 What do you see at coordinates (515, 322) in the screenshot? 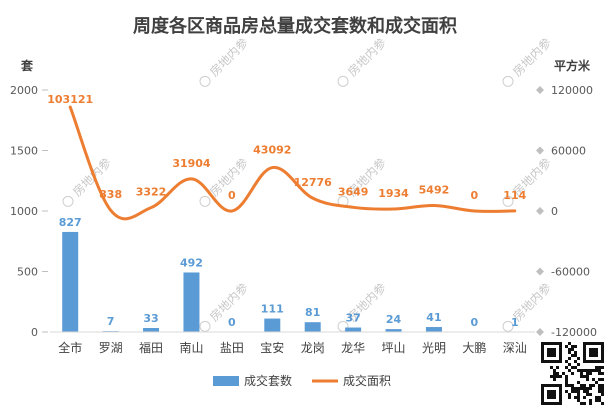
I see `bar-data-label: 1` at bounding box center [515, 322].